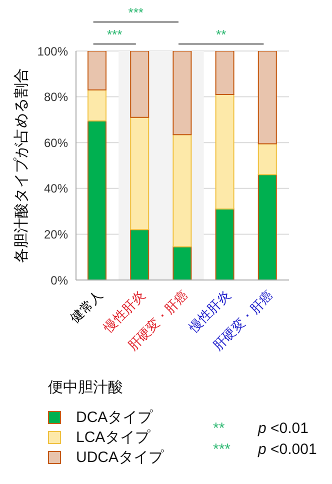  Describe the element at coordinates (114, 417) in the screenshot. I see `legend-label: DCAタイプ` at that location.